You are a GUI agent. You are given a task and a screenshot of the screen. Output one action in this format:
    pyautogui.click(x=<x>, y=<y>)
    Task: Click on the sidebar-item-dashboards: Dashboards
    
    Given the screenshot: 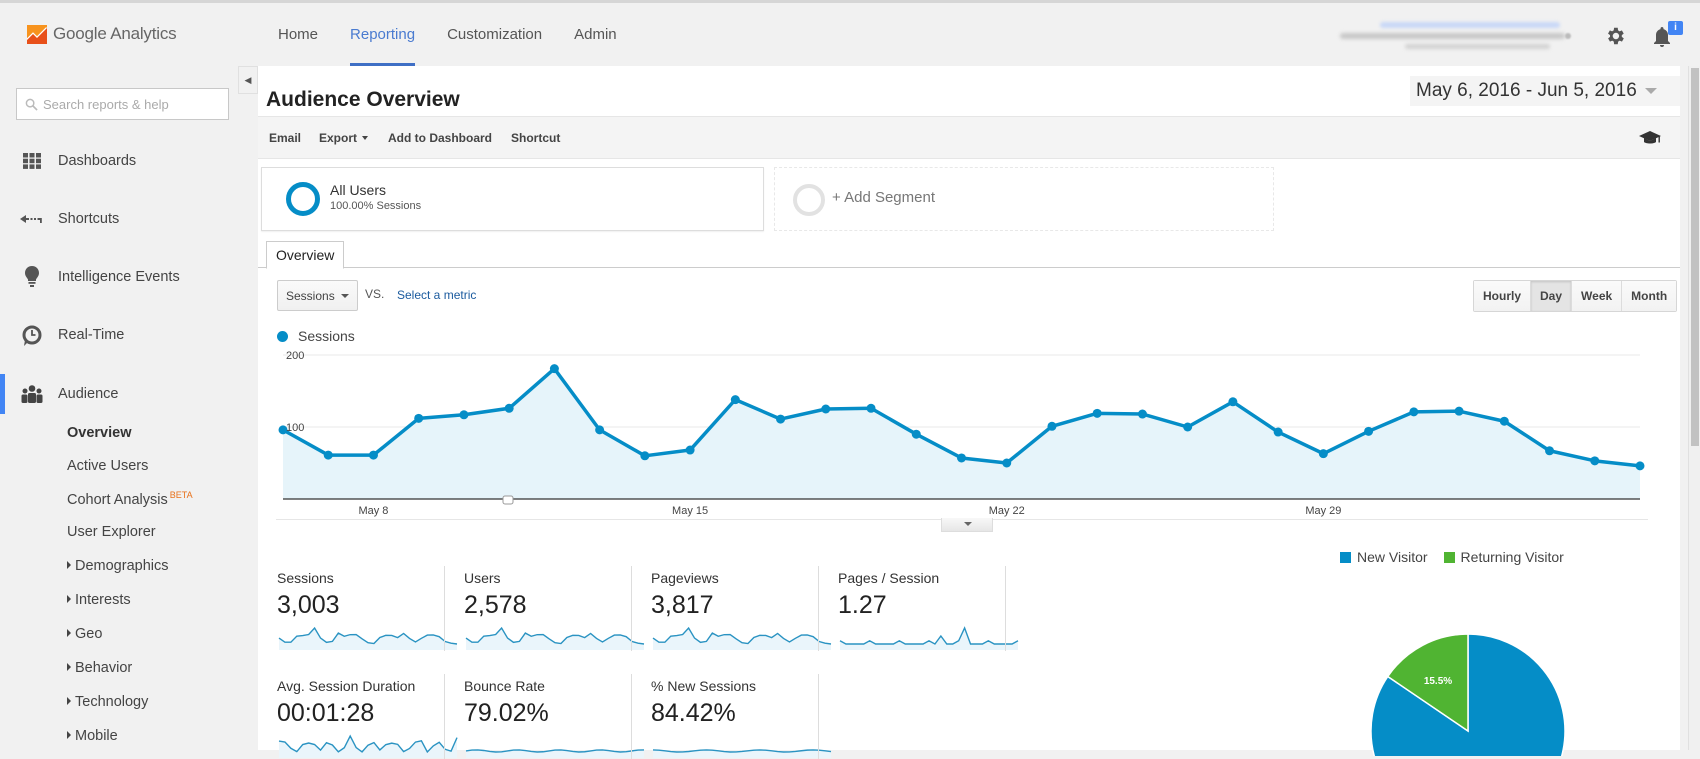 What is the action you would take?
    pyautogui.click(x=121, y=161)
    